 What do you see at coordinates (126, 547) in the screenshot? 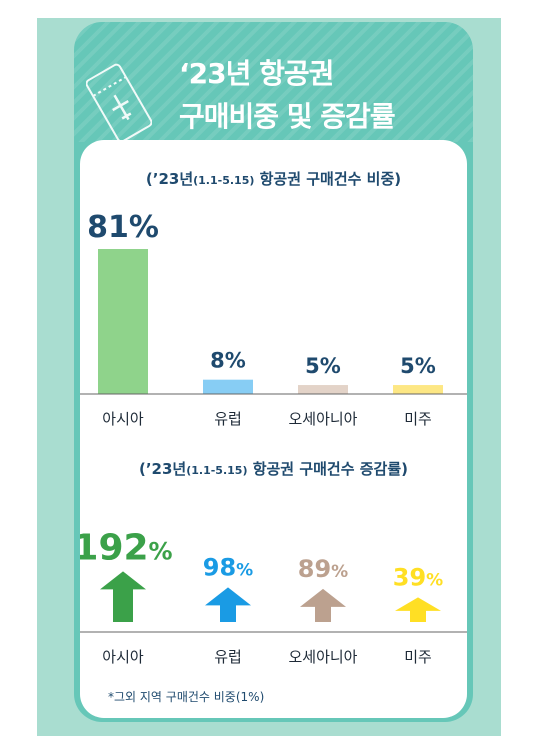
I see `growth-value-label-1: 192%` at bounding box center [126, 547].